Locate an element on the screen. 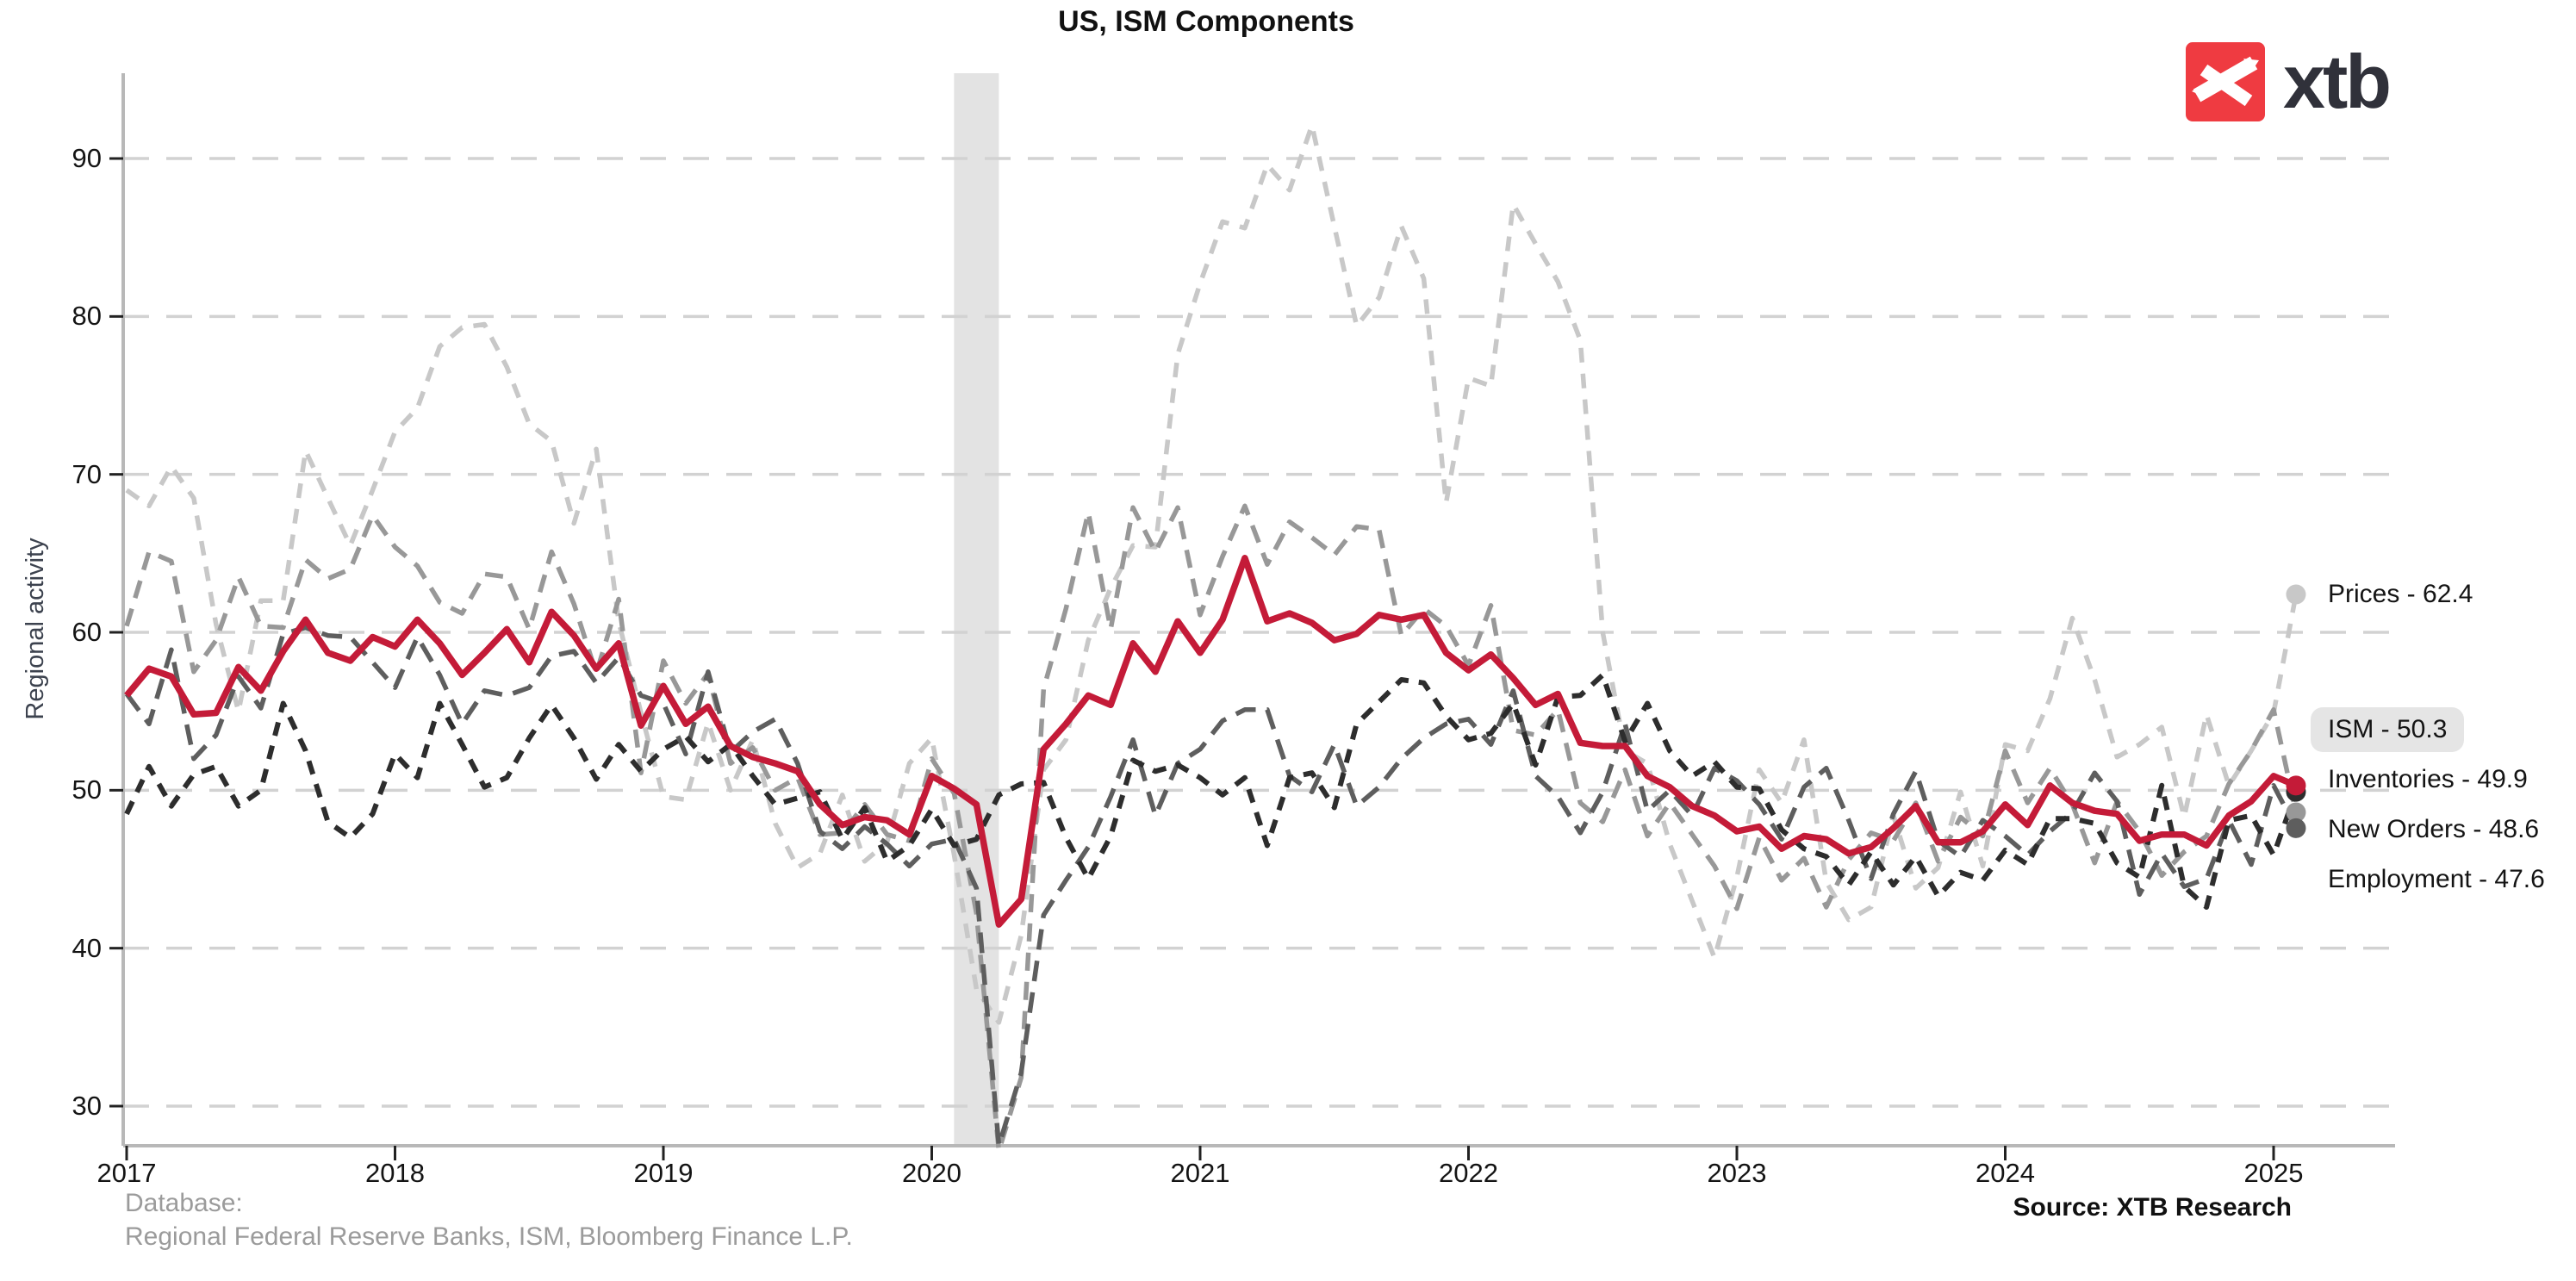 The image size is (2576, 1281). y-tick-label: 30 is located at coordinates (87, 1105).